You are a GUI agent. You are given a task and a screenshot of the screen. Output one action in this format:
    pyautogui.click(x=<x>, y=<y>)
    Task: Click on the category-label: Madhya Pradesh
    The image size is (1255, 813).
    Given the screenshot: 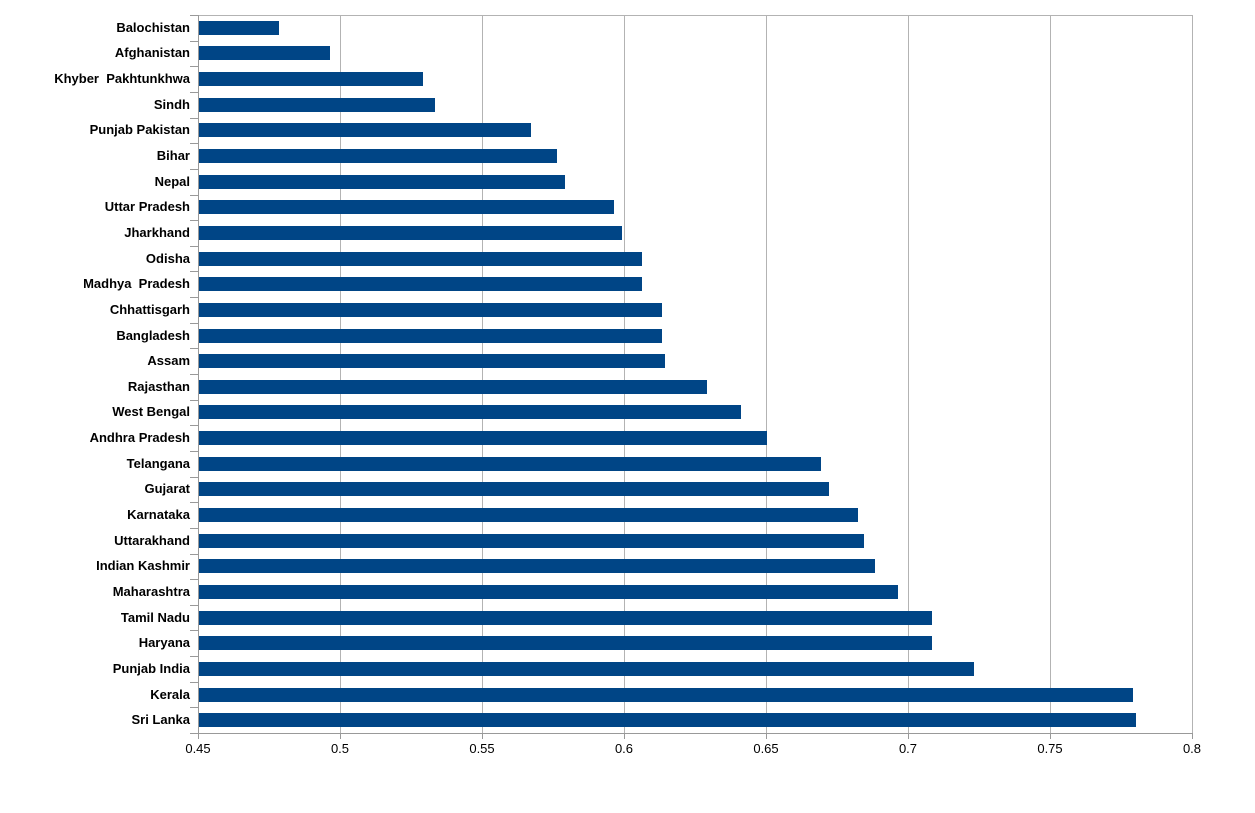 What is the action you would take?
    pyautogui.click(x=136, y=284)
    